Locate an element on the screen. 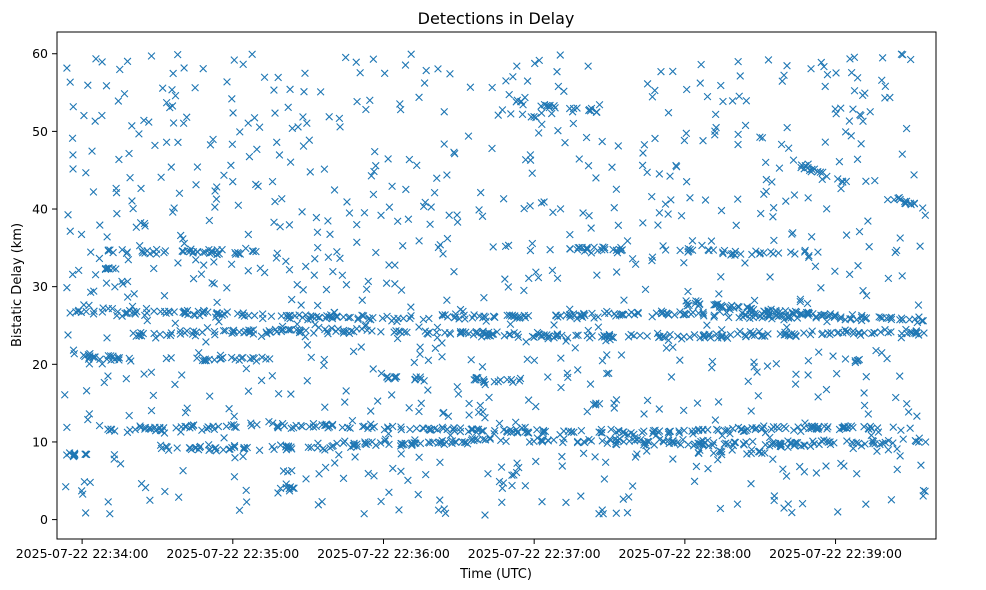  x-tick-label: 2025-07-22 22:34:00 is located at coordinates (82, 553).